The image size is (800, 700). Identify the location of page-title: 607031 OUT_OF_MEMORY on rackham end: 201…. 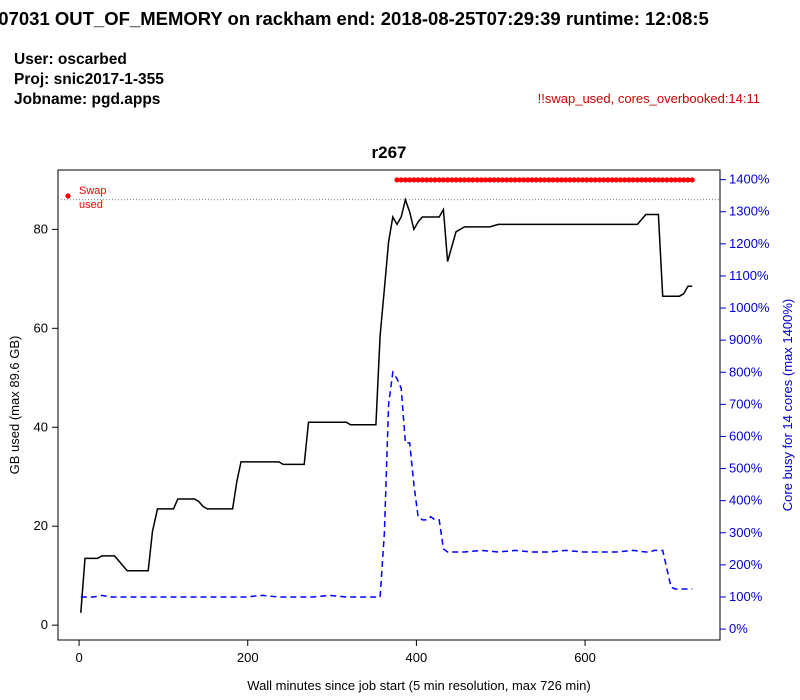
(354, 18).